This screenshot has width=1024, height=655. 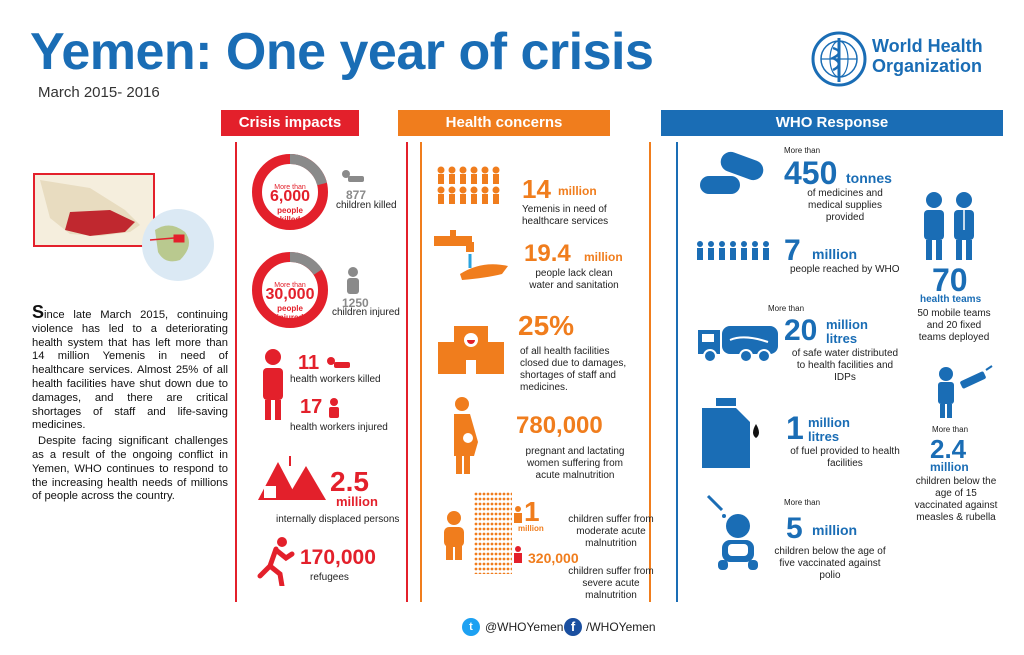 What do you see at coordinates (290, 196) in the screenshot?
I see `killed-value: 6,000` at bounding box center [290, 196].